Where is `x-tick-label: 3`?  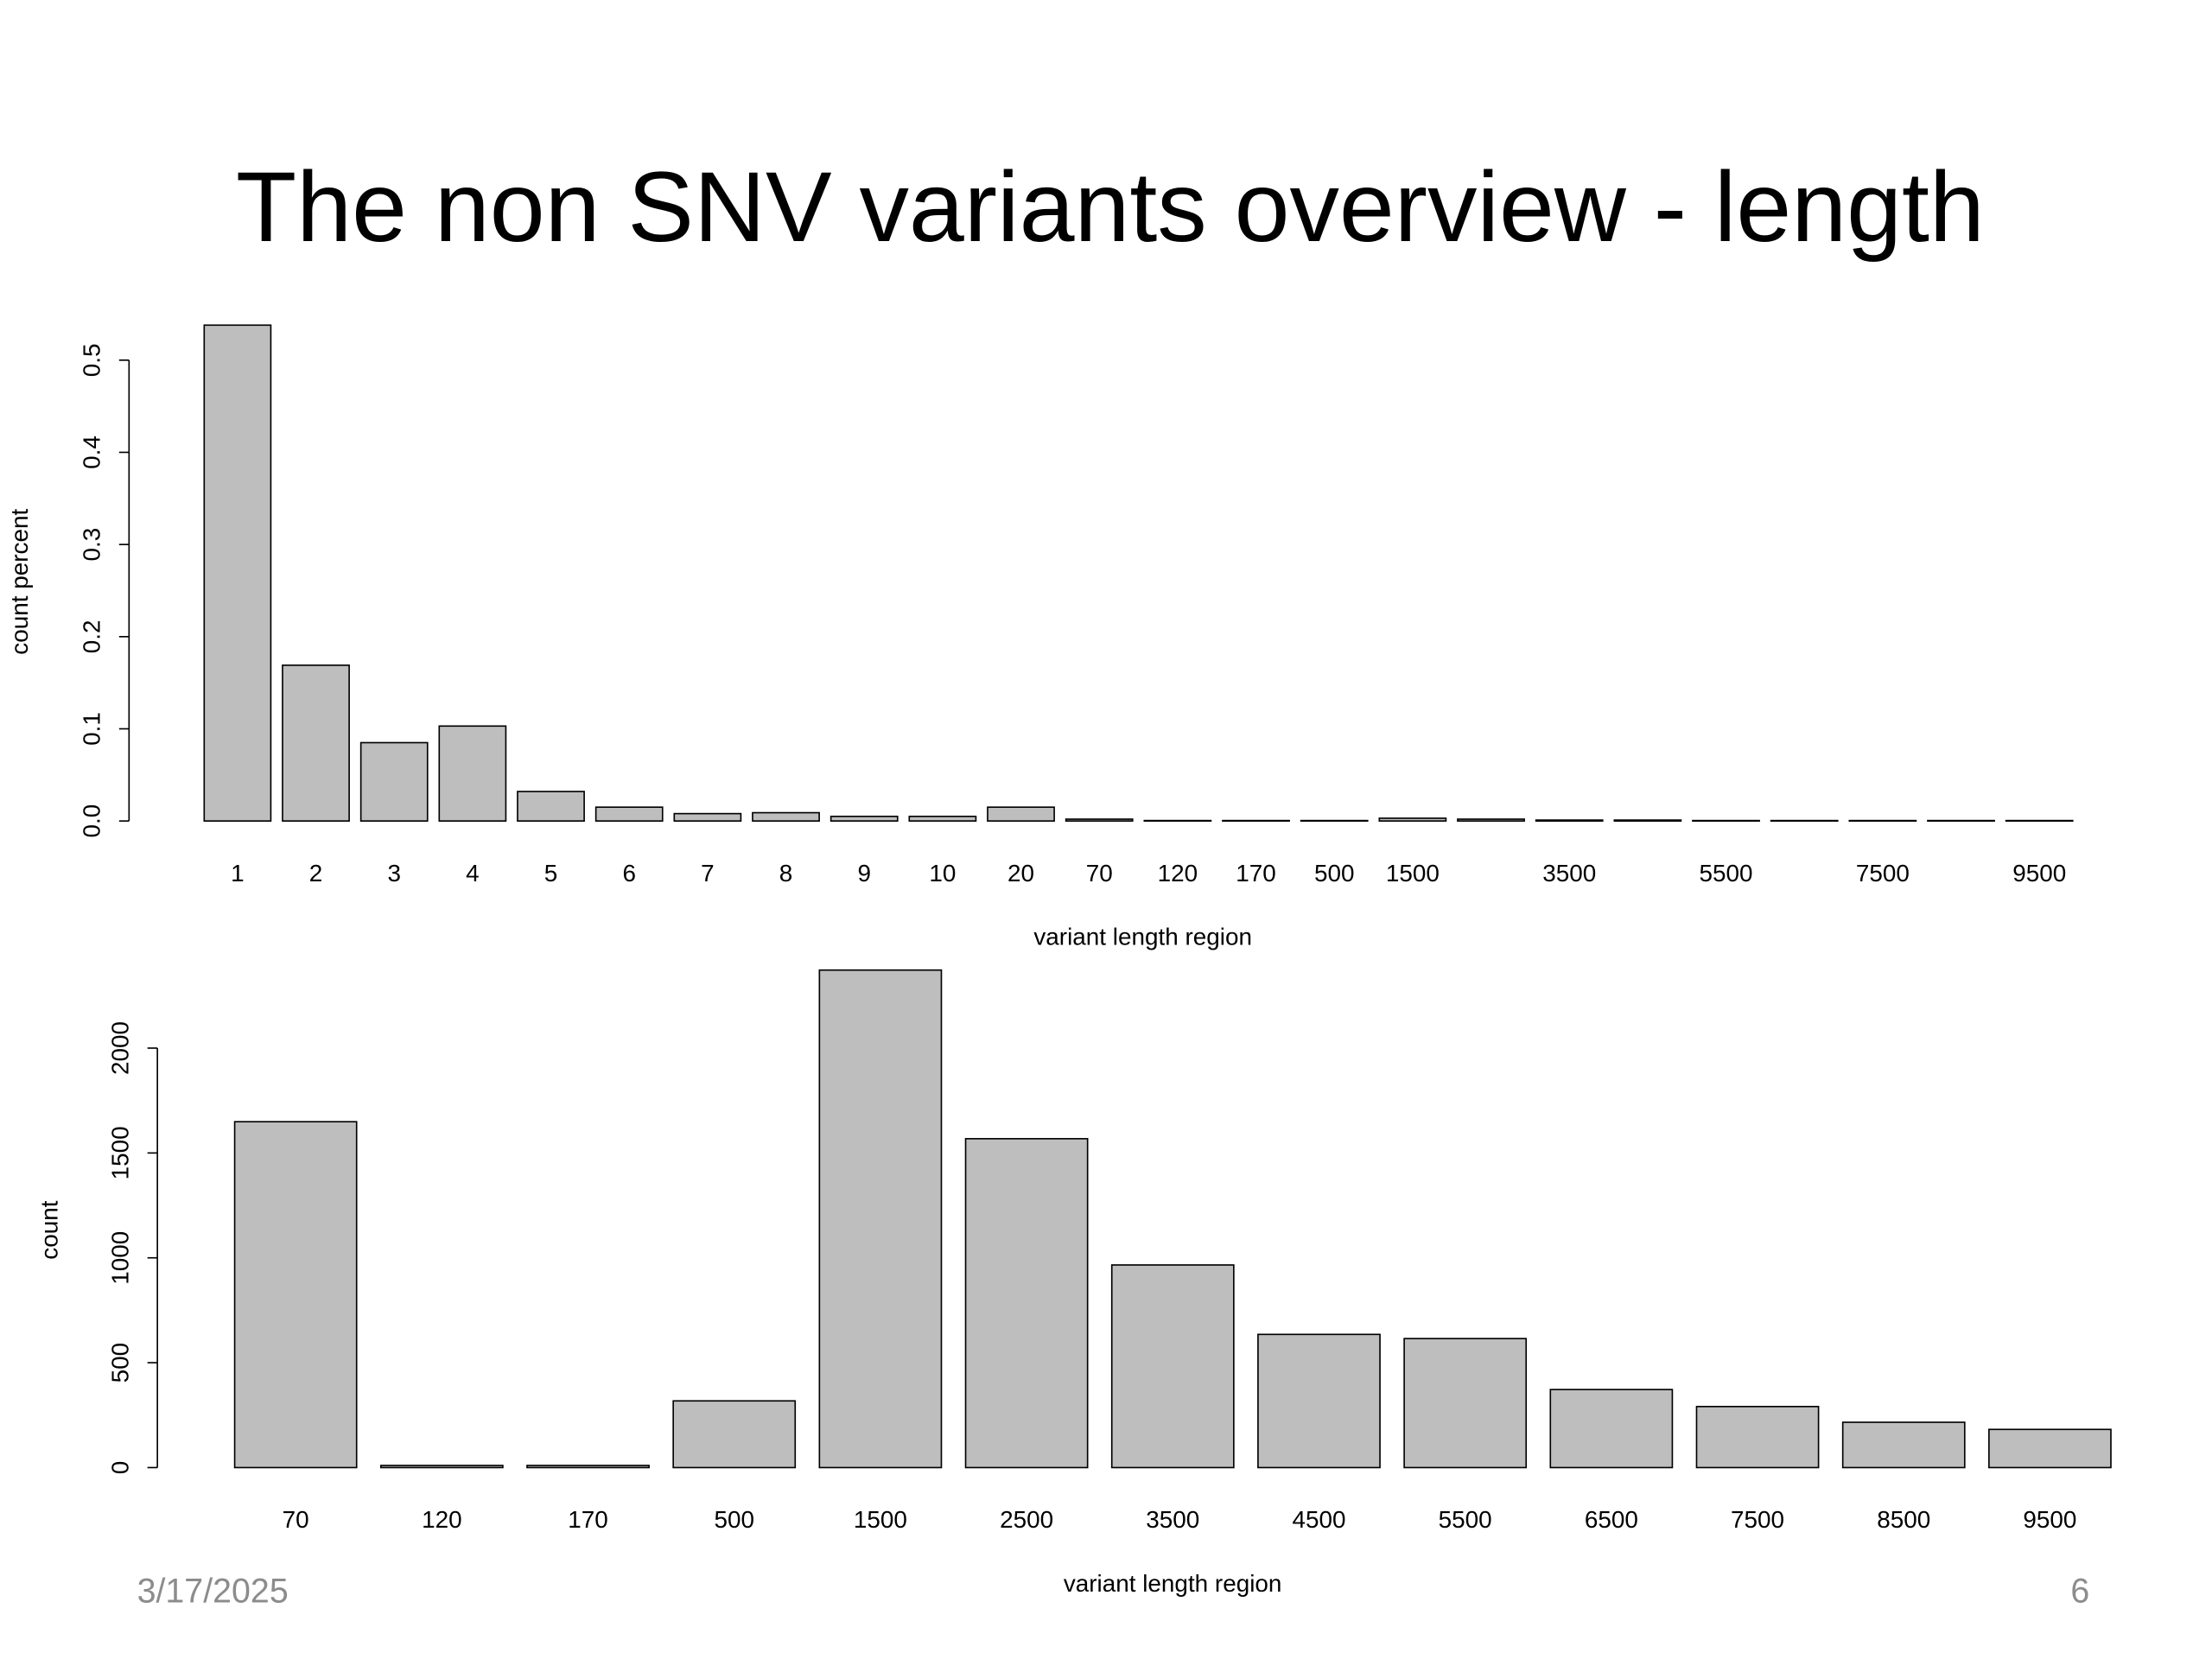 x-tick-label: 3 is located at coordinates (394, 873).